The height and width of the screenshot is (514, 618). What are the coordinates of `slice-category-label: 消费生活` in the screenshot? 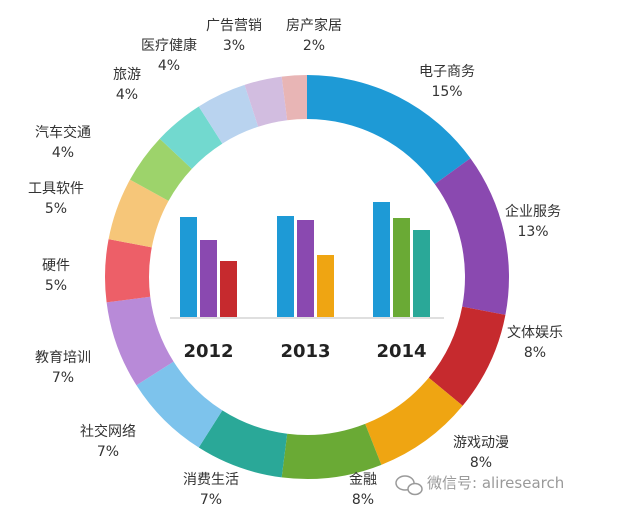 It's located at (211, 480).